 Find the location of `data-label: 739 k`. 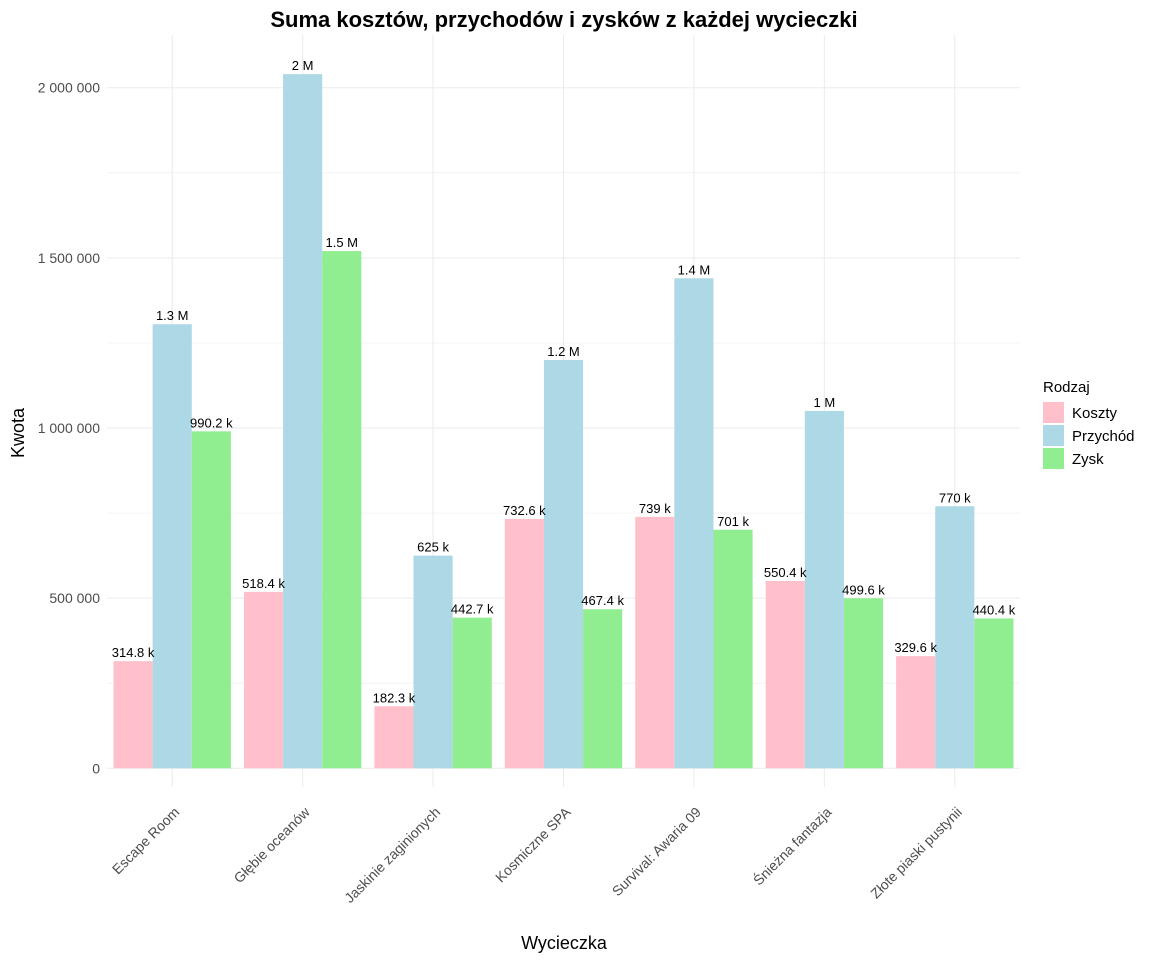

data-label: 739 k is located at coordinates (655, 508).